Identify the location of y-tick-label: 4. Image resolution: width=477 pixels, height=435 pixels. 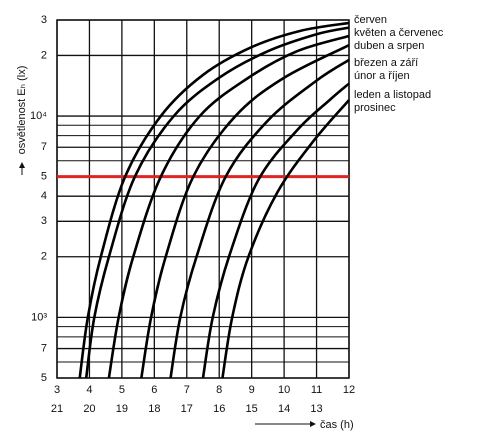
(44, 196).